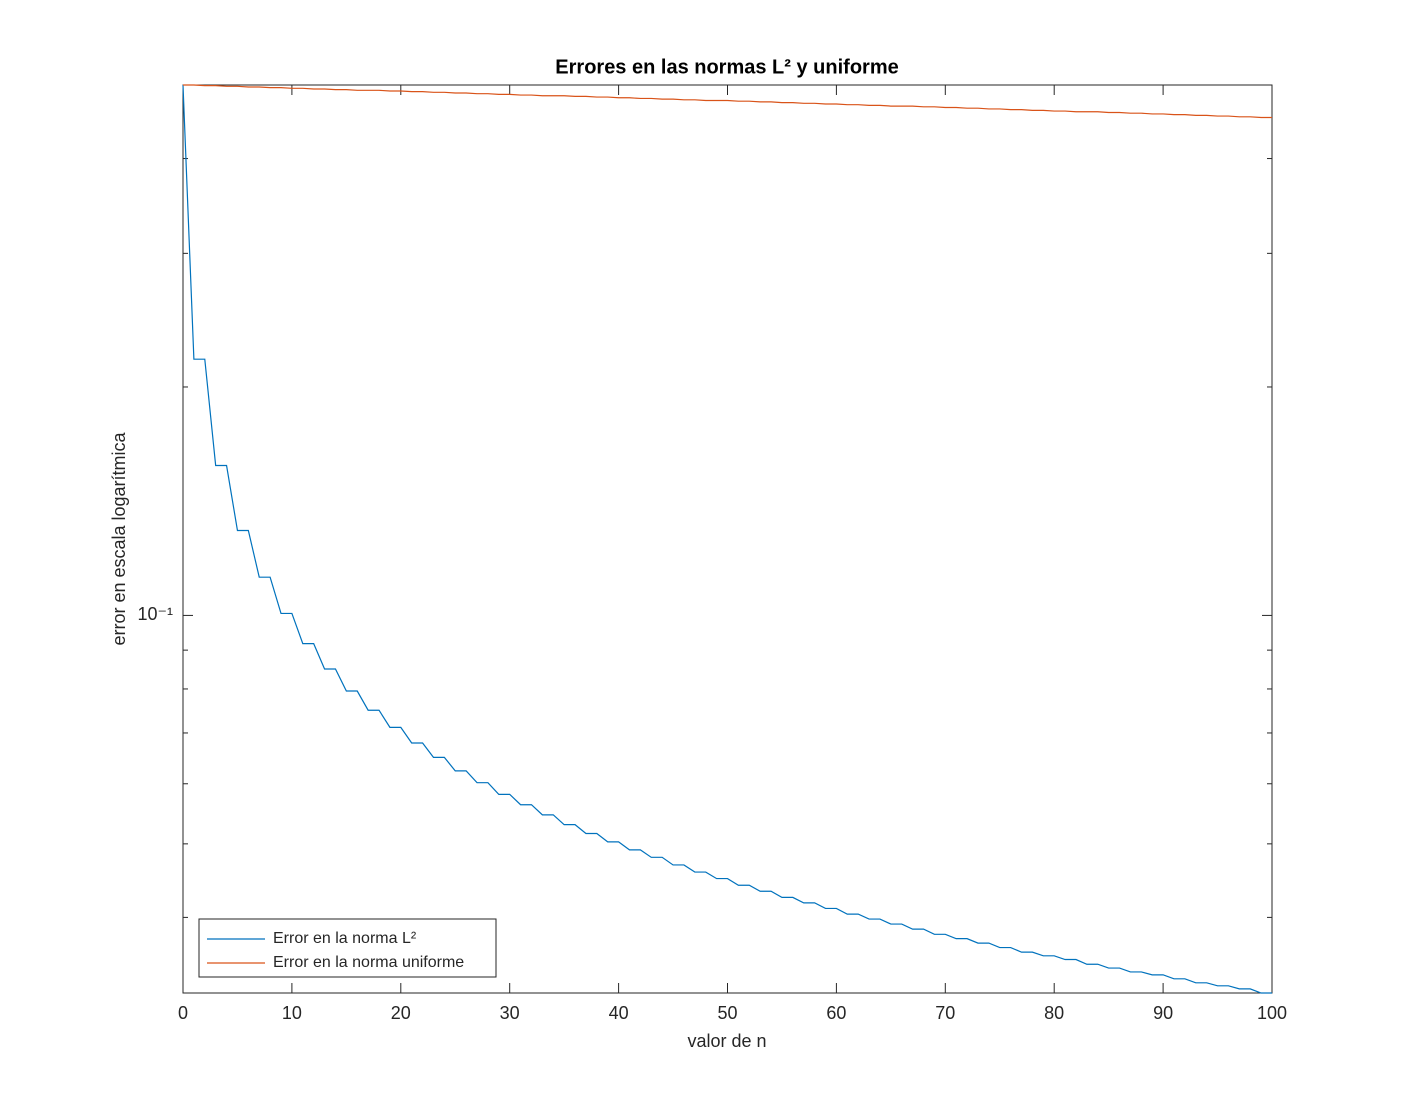 Image resolution: width=1406 pixels, height=1116 pixels. Describe the element at coordinates (1163, 1013) in the screenshot. I see `x-tick-label: 90` at that location.